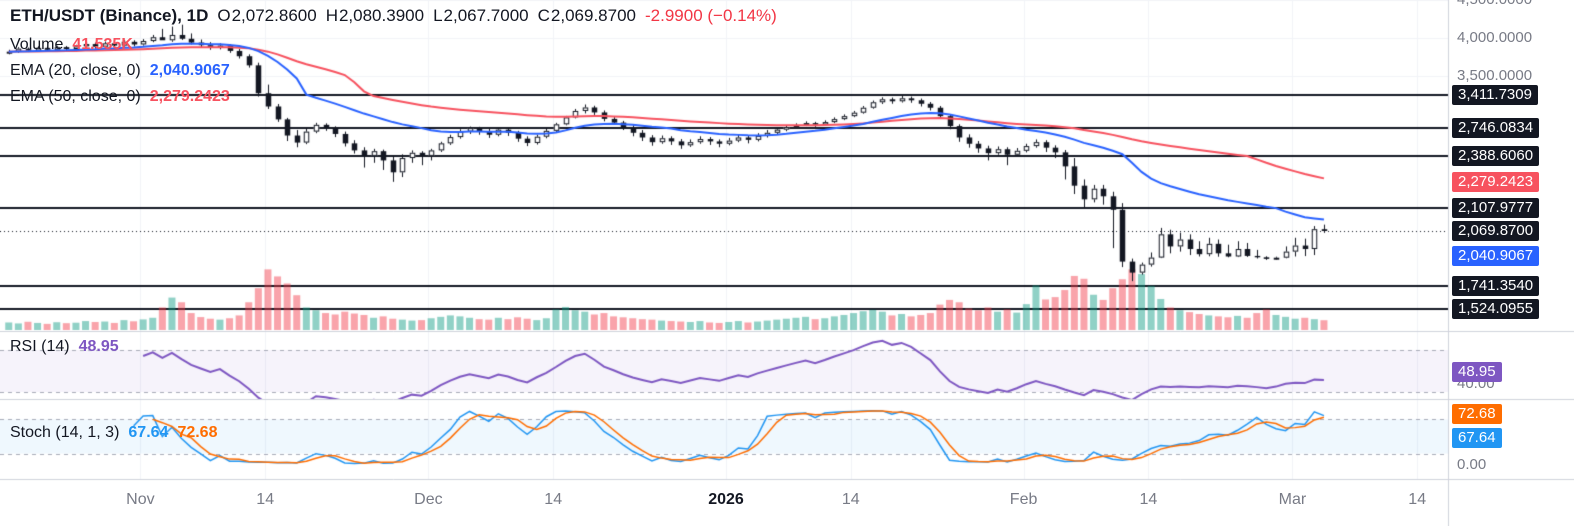 The image size is (1574, 526). I want to click on close-value: 2,069.8700, so click(593, 15).